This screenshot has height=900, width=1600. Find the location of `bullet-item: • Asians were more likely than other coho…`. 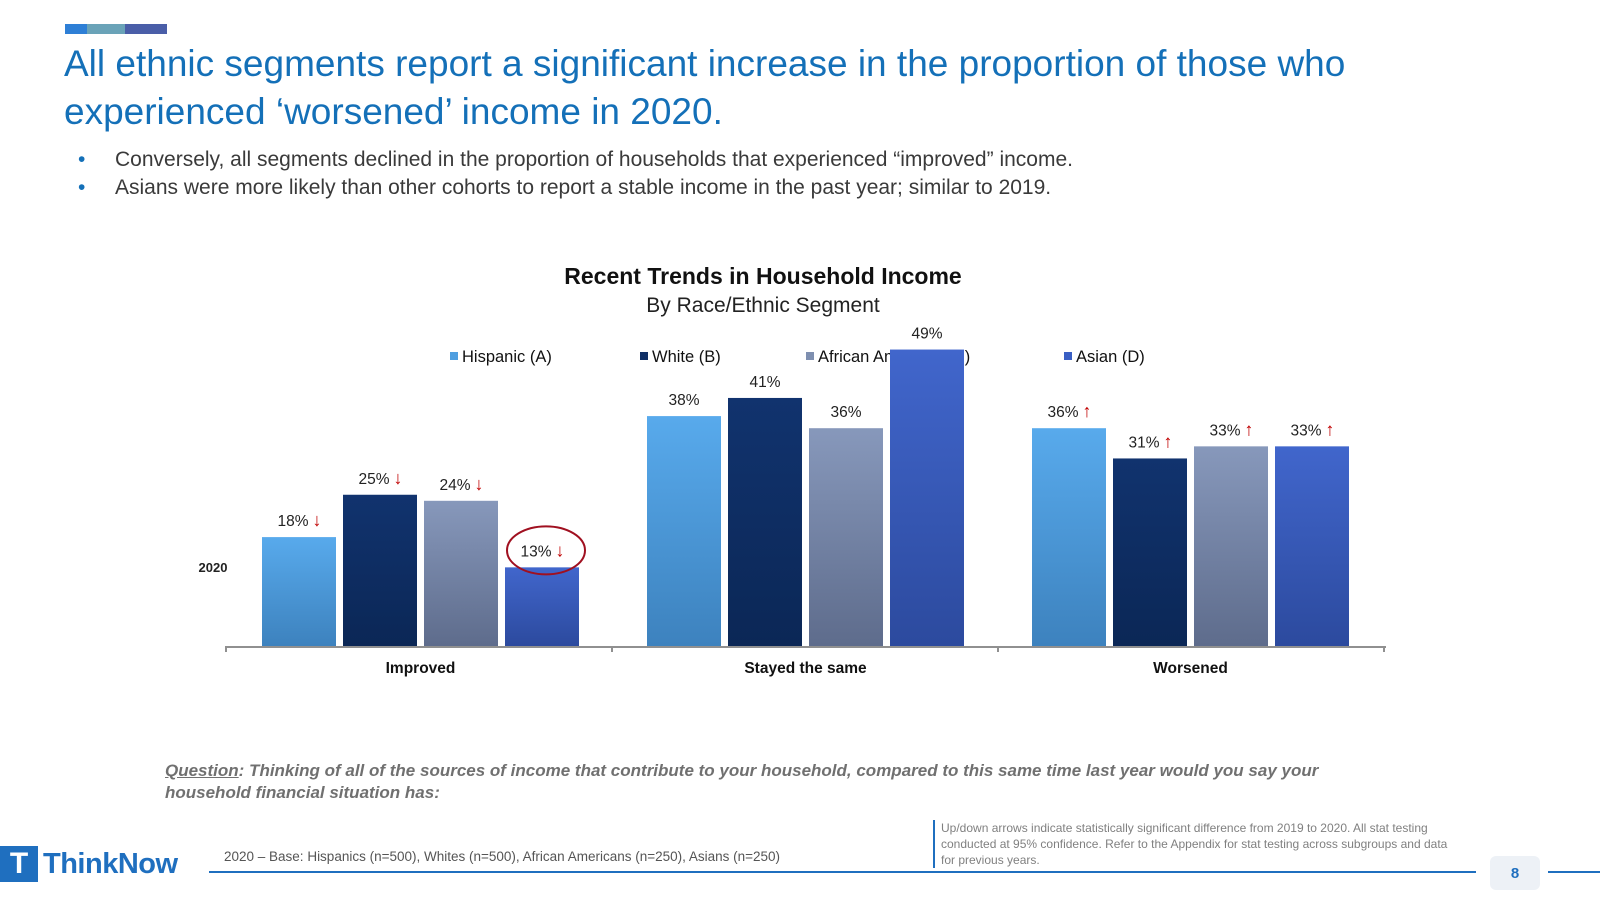

bullet-item: • Asians were more likely than other coho… is located at coordinates (575, 188).